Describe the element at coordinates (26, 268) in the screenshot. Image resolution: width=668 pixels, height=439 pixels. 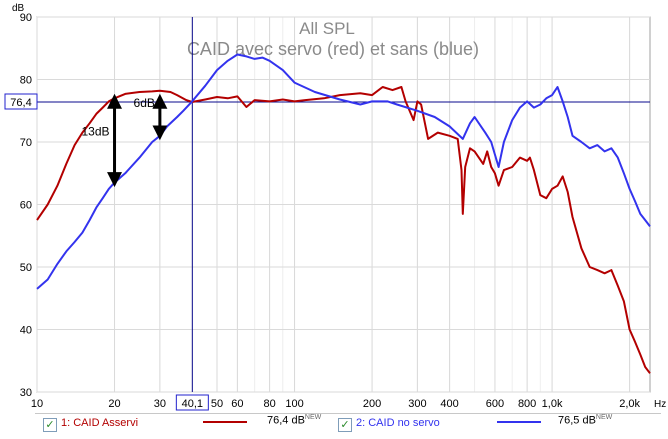
I see `y-tick-label: 50` at that location.